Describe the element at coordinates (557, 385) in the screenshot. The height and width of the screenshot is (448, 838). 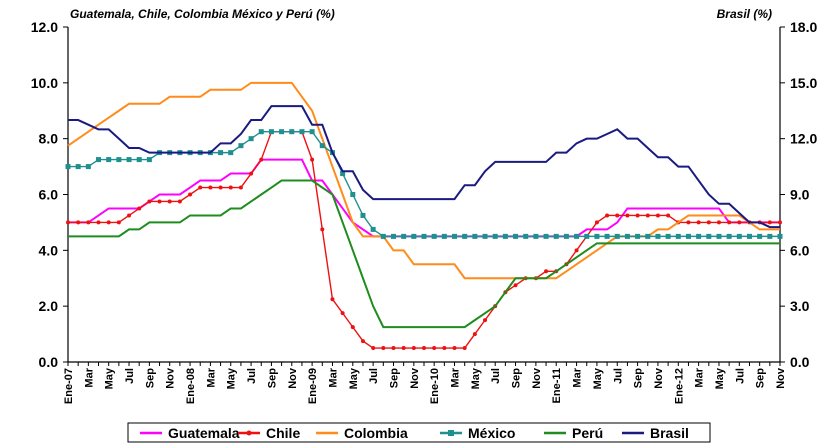
I see `x-tick-label: Ene-11` at that location.